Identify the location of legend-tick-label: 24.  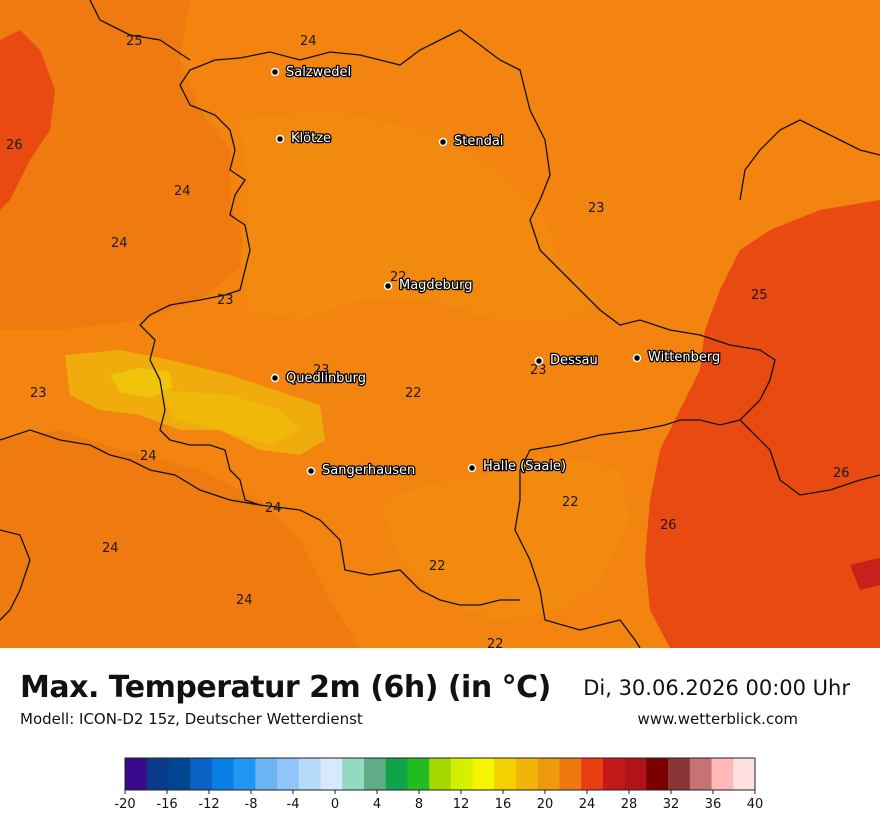
(587, 804).